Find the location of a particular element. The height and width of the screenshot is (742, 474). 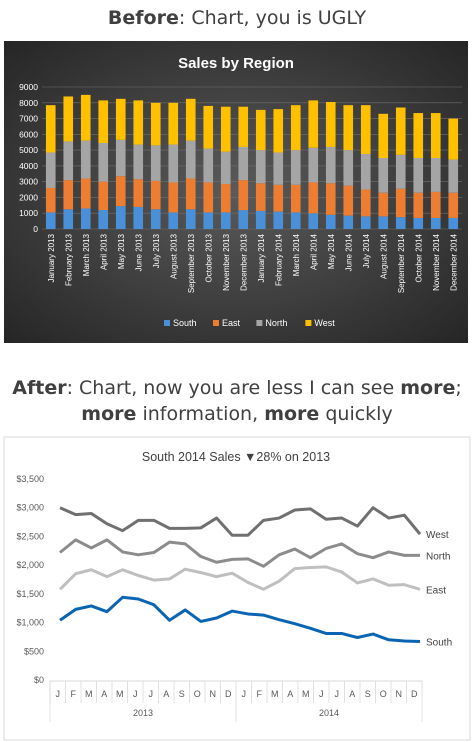

before-ytick-label: 0 is located at coordinates (35, 229).